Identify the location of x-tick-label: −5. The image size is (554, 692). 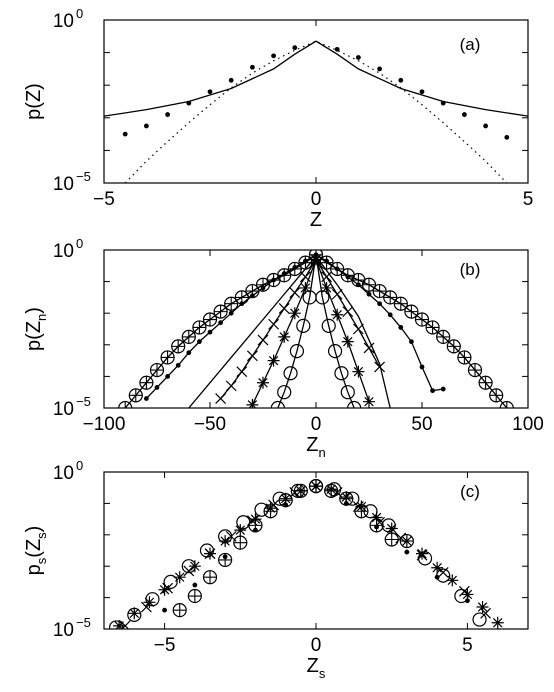
(165, 645).